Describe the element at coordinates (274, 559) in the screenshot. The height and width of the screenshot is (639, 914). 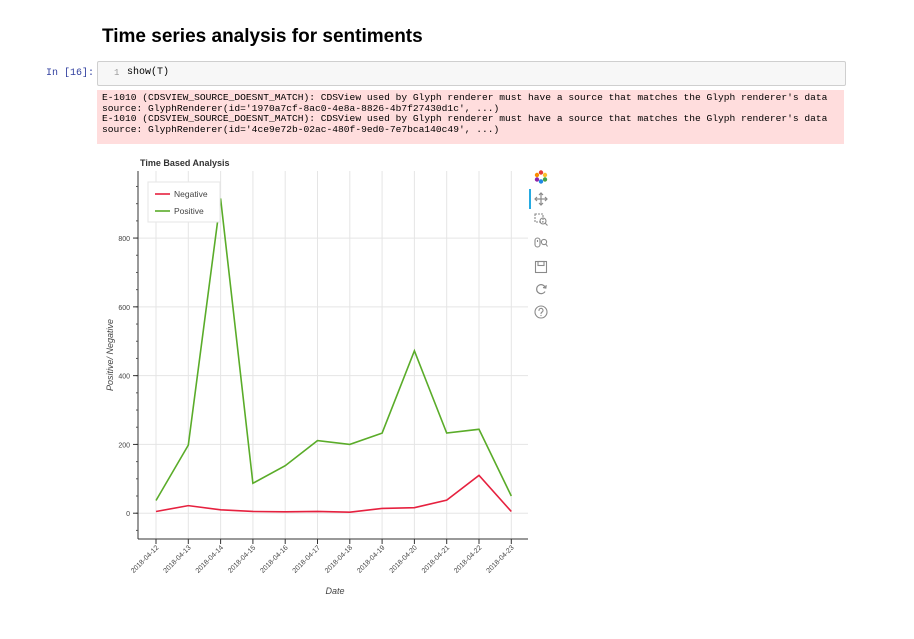
I see `x-tick-label: 2018-04-16` at that location.